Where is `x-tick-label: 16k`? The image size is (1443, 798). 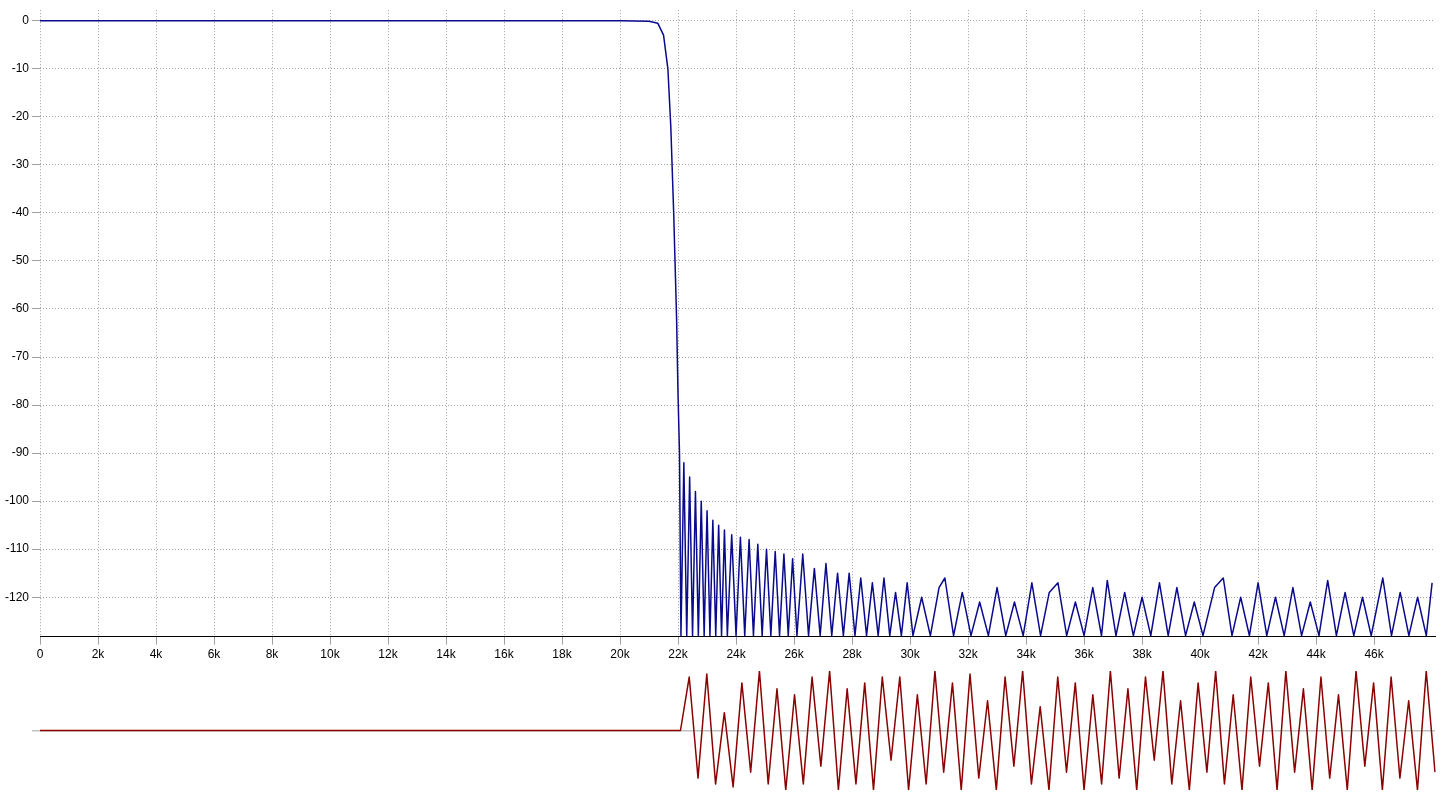
x-tick-label: 16k is located at coordinates (504, 654).